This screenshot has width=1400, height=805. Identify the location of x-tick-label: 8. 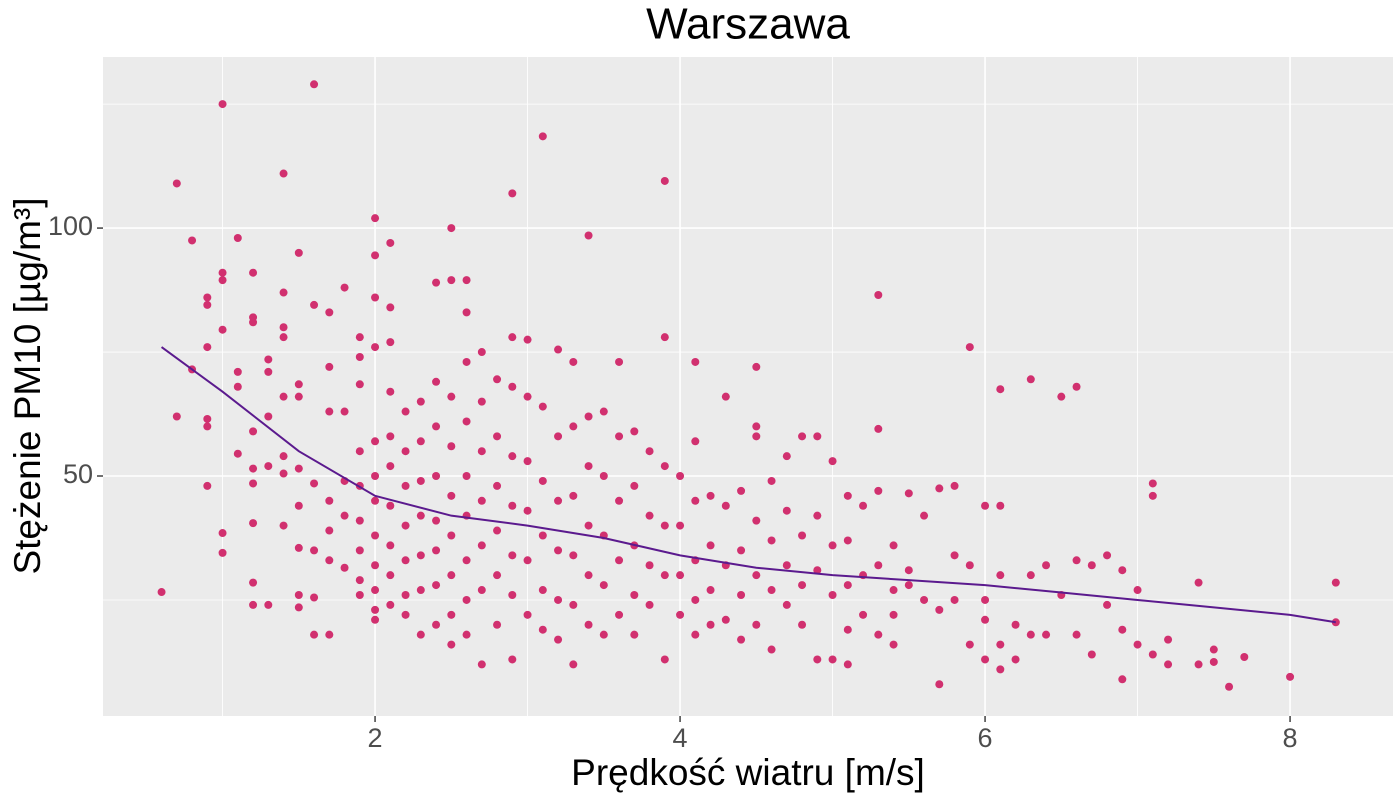
(1290, 738).